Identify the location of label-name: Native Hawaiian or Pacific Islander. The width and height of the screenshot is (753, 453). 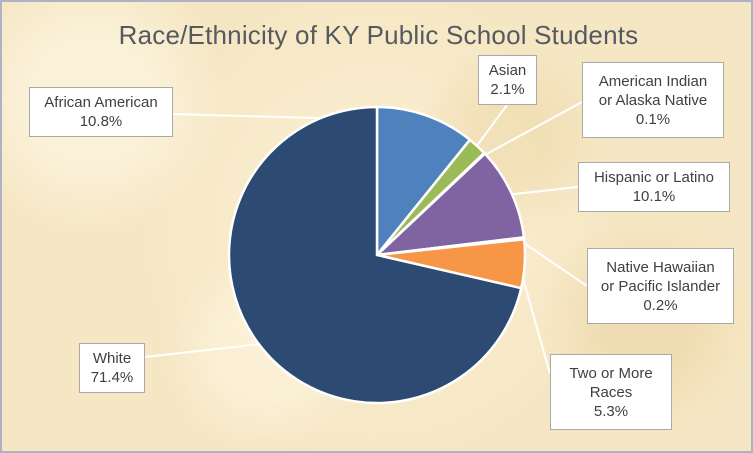
(660, 276).